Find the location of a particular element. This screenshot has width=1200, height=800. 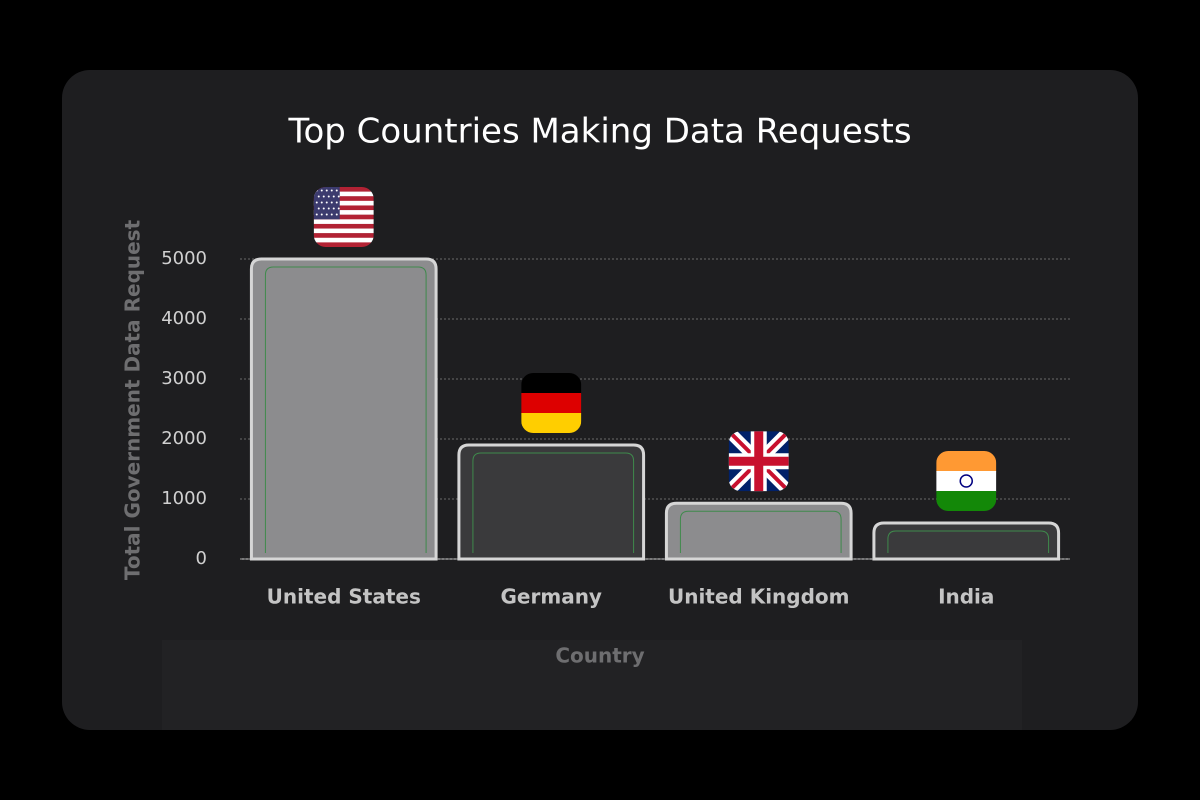

y-axis-label: Total Government Data Request is located at coordinates (133, 399).